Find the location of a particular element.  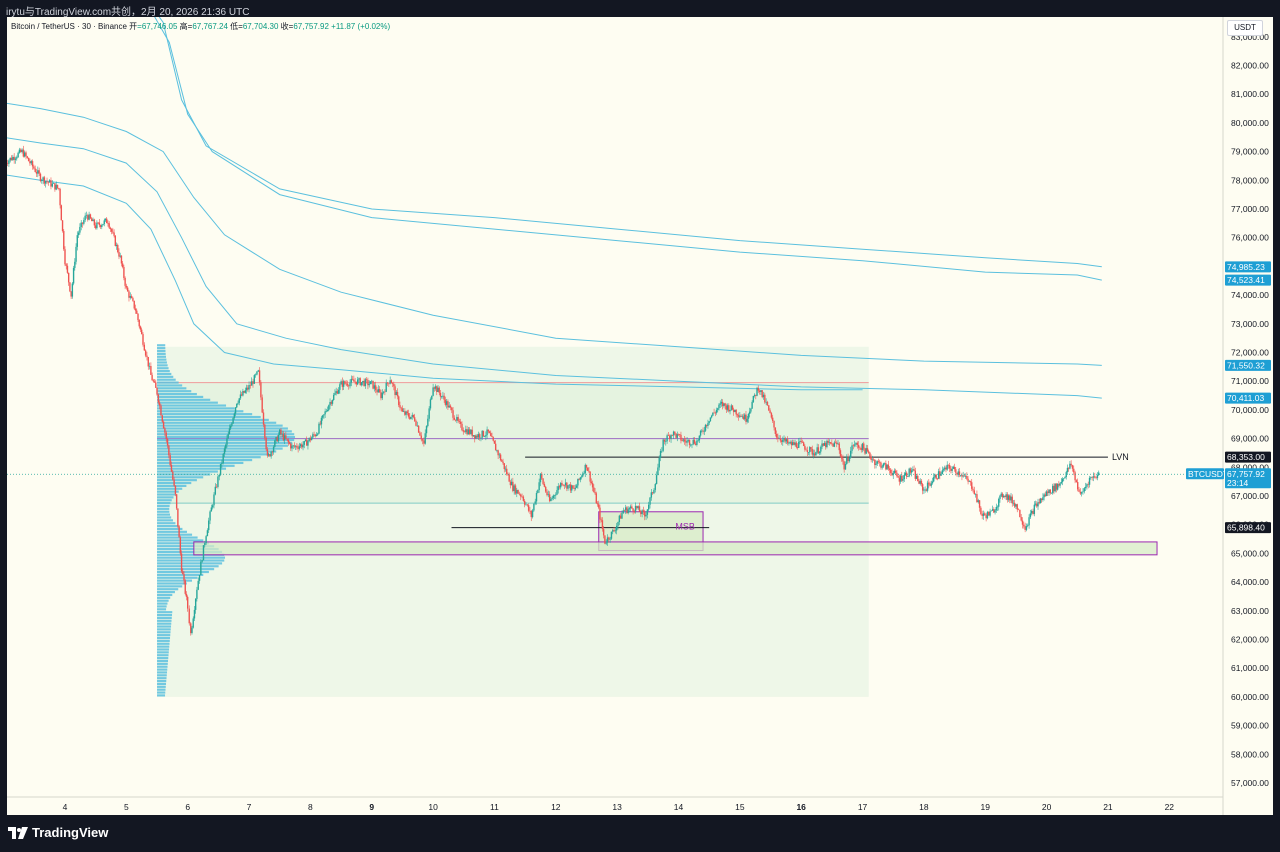

legend-low: 67,704.30 is located at coordinates (260, 26).